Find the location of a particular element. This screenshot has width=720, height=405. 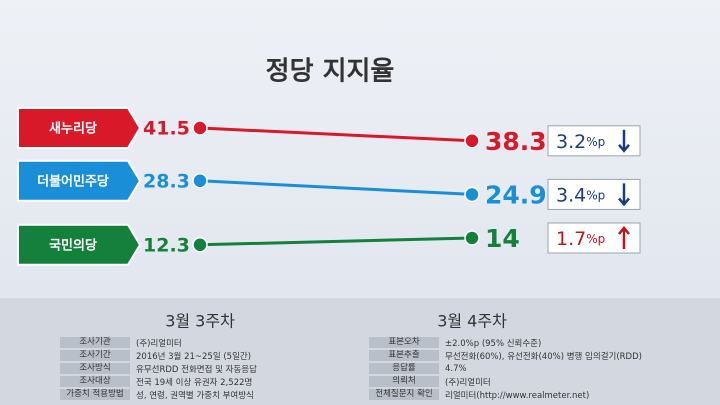

change-label: 1.7%p is located at coordinates (580, 239).